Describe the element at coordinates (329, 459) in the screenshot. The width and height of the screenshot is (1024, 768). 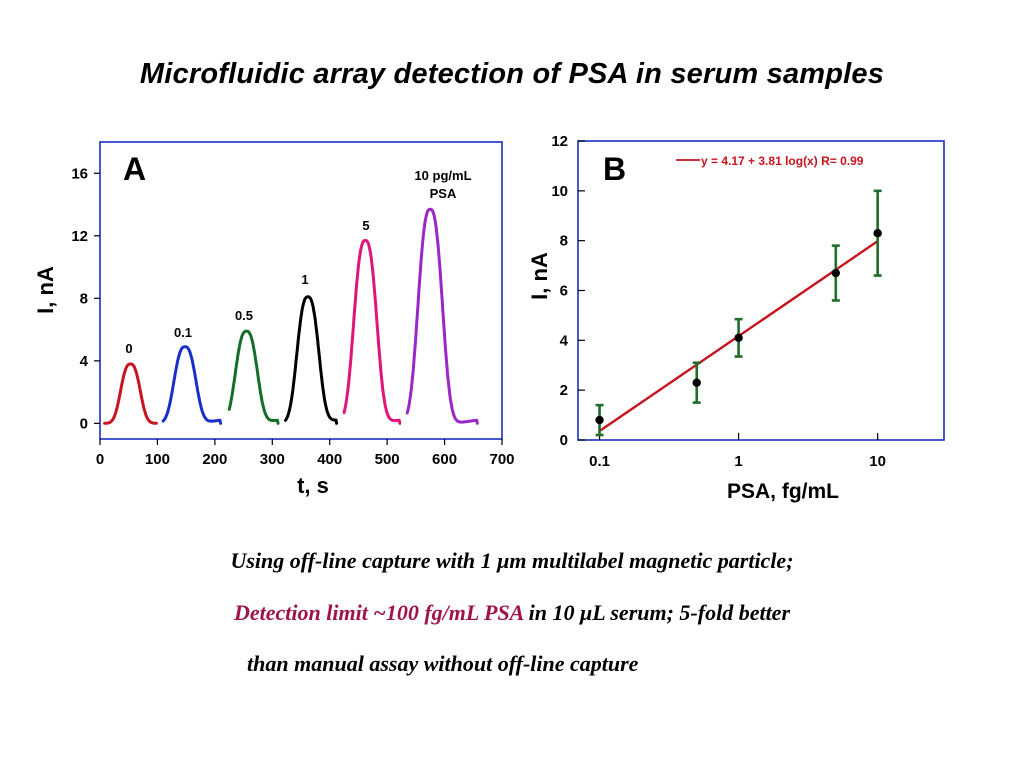
I see `panel-a-x-tick-label: 400` at that location.